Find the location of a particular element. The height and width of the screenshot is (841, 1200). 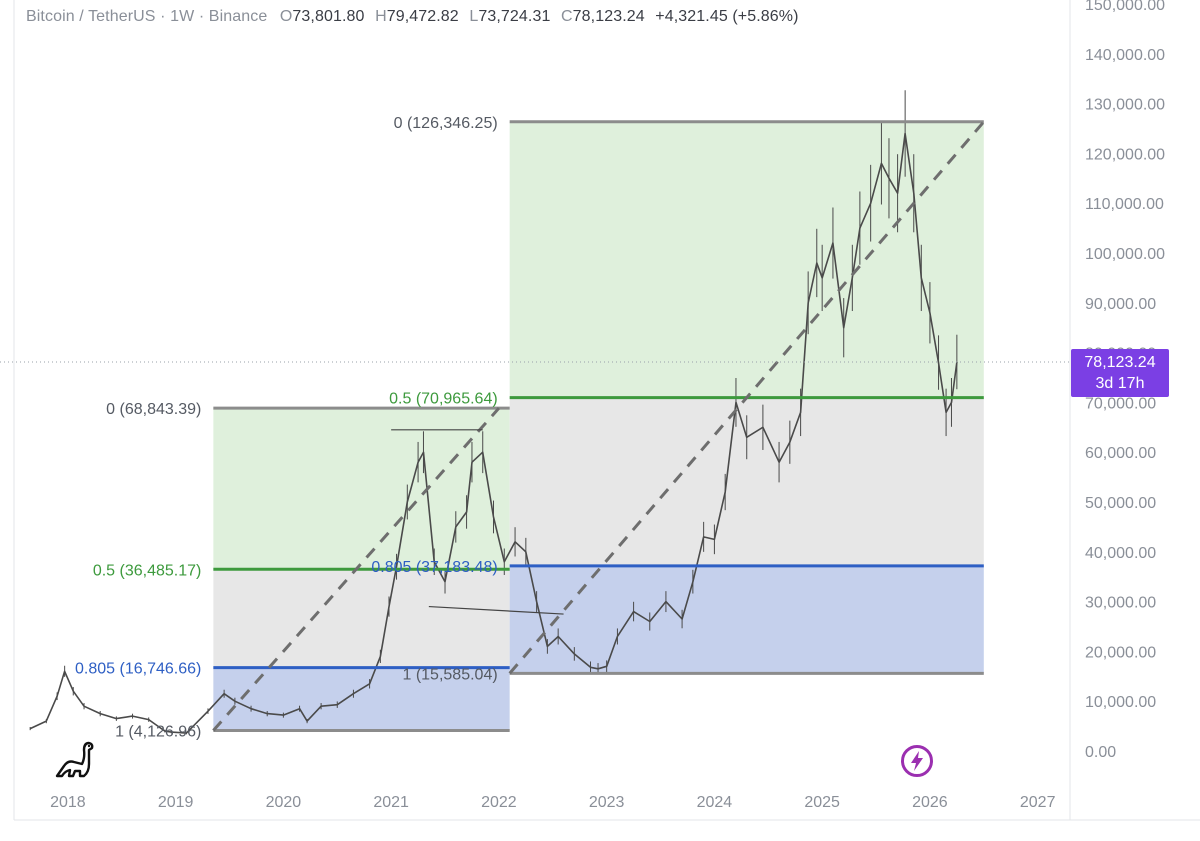

y-tick-label: 10,000.00 is located at coordinates (1120, 702).